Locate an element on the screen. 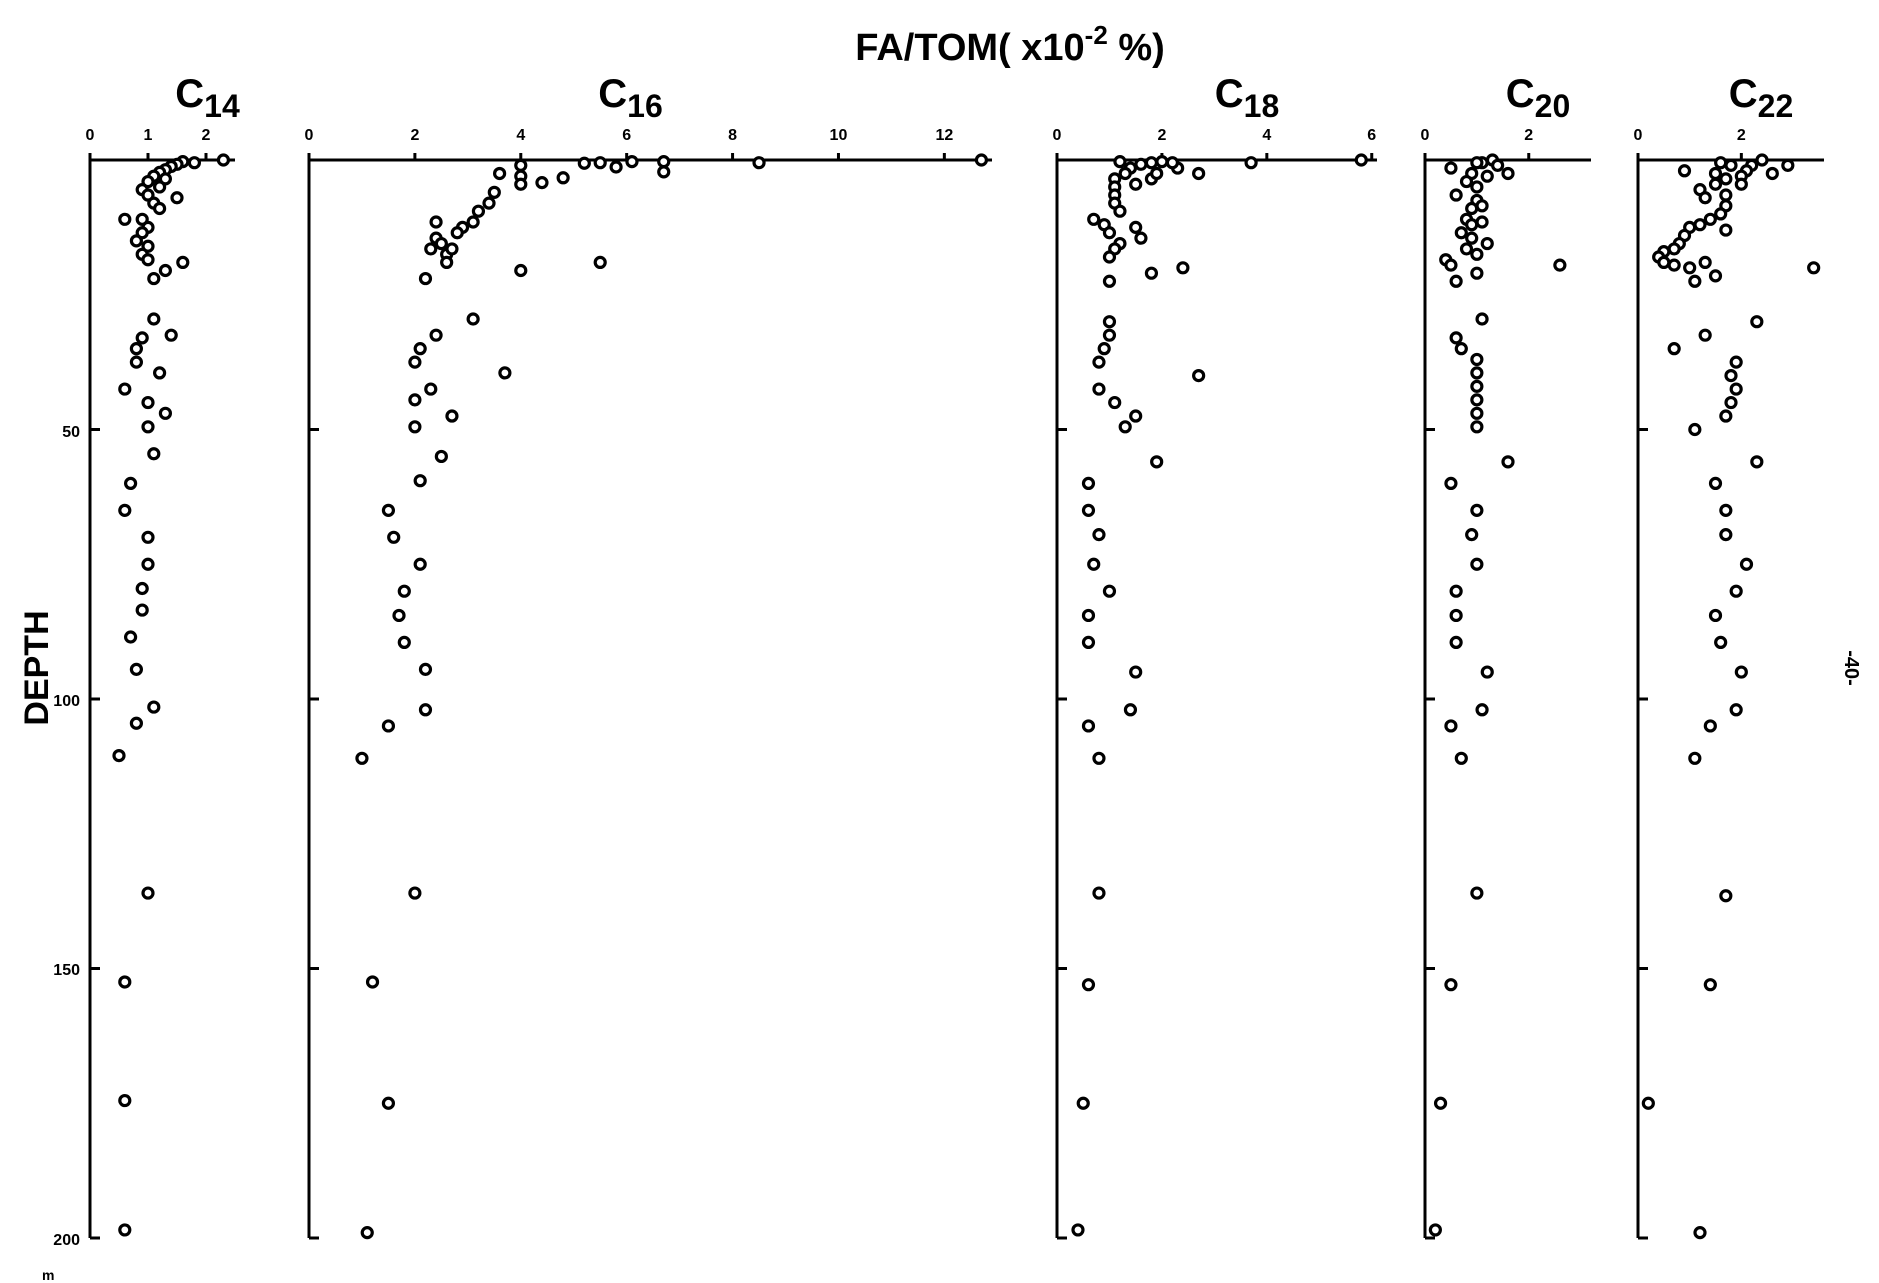 The image size is (1879, 1283). c22-panel-title: C22 is located at coordinates (1761, 98).